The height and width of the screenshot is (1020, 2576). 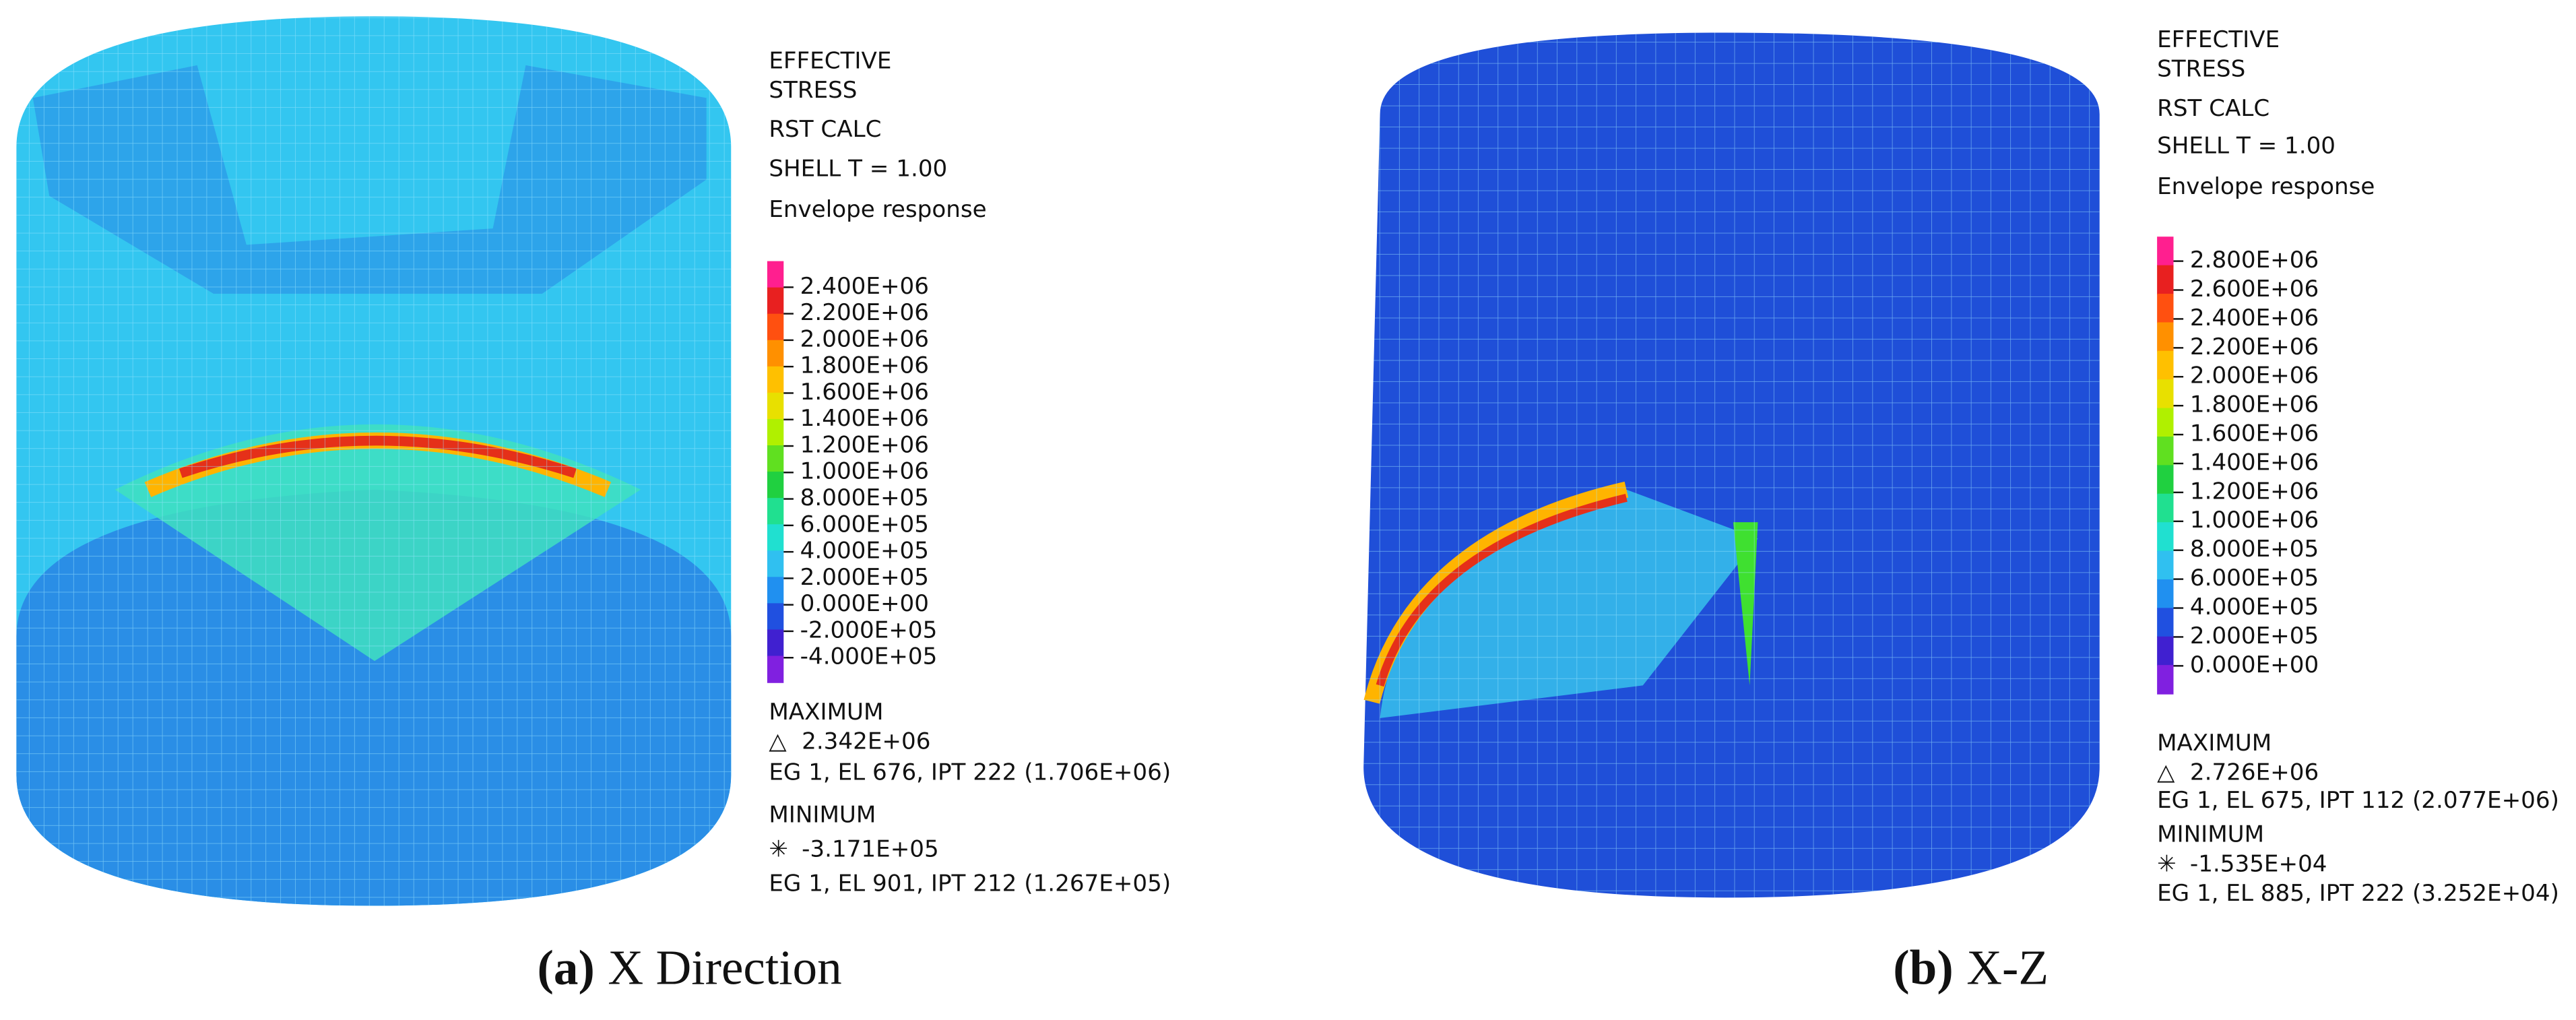 What do you see at coordinates (2358, 801) in the screenshot?
I see `max-detail: EG 1, EL 675, IPT 112 (2.077E+06)` at bounding box center [2358, 801].